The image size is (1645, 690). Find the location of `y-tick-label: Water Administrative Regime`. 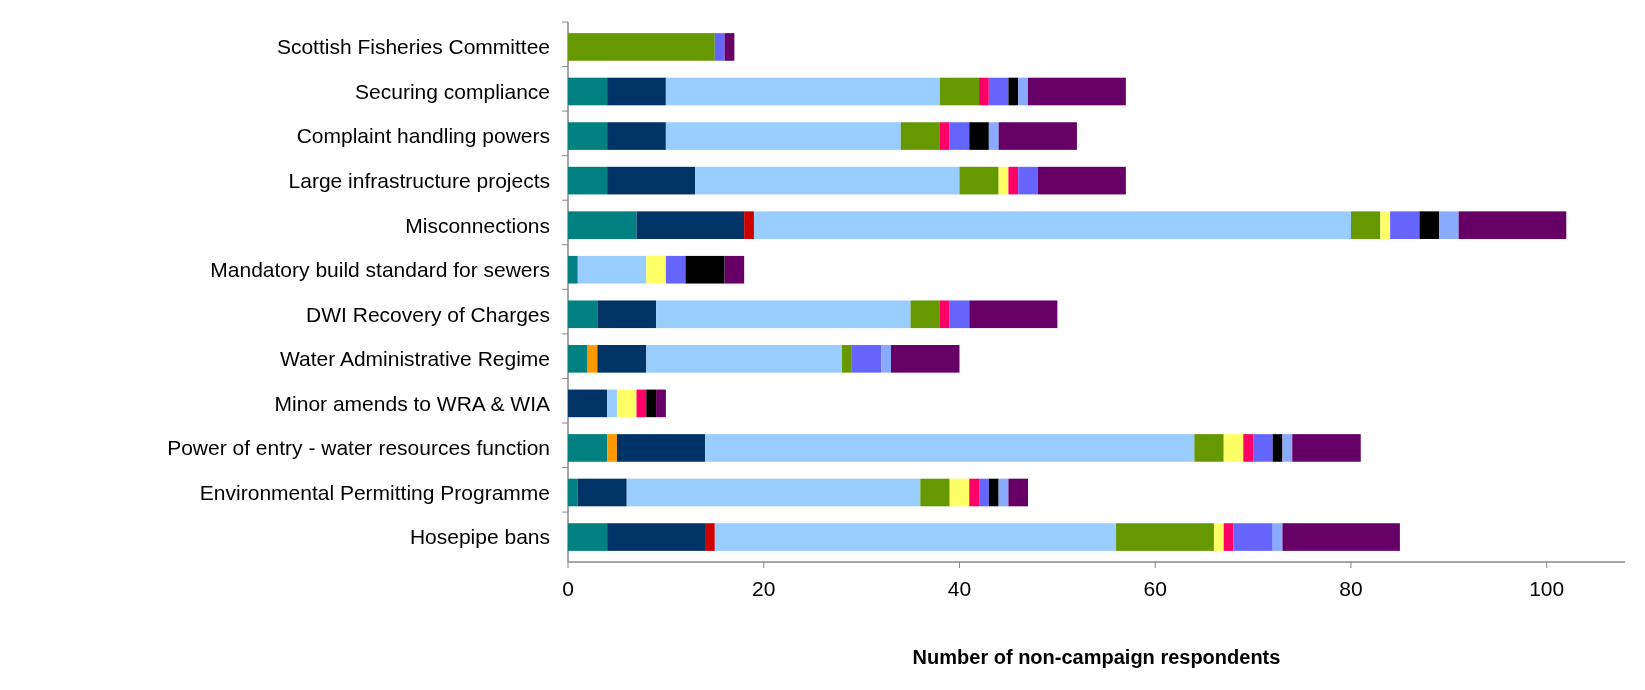

y-tick-label: Water Administrative Regime is located at coordinates (415, 359).